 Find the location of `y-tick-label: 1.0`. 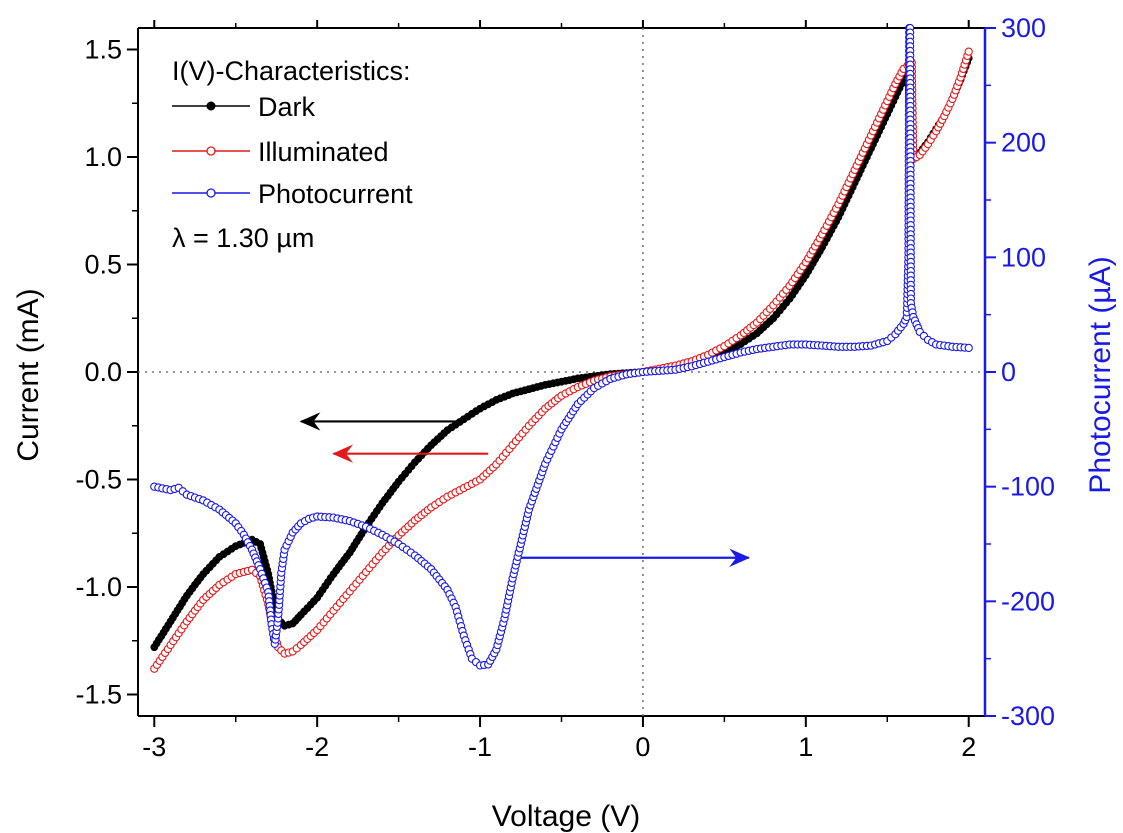

y-tick-label: 1.0 is located at coordinates (103, 157).